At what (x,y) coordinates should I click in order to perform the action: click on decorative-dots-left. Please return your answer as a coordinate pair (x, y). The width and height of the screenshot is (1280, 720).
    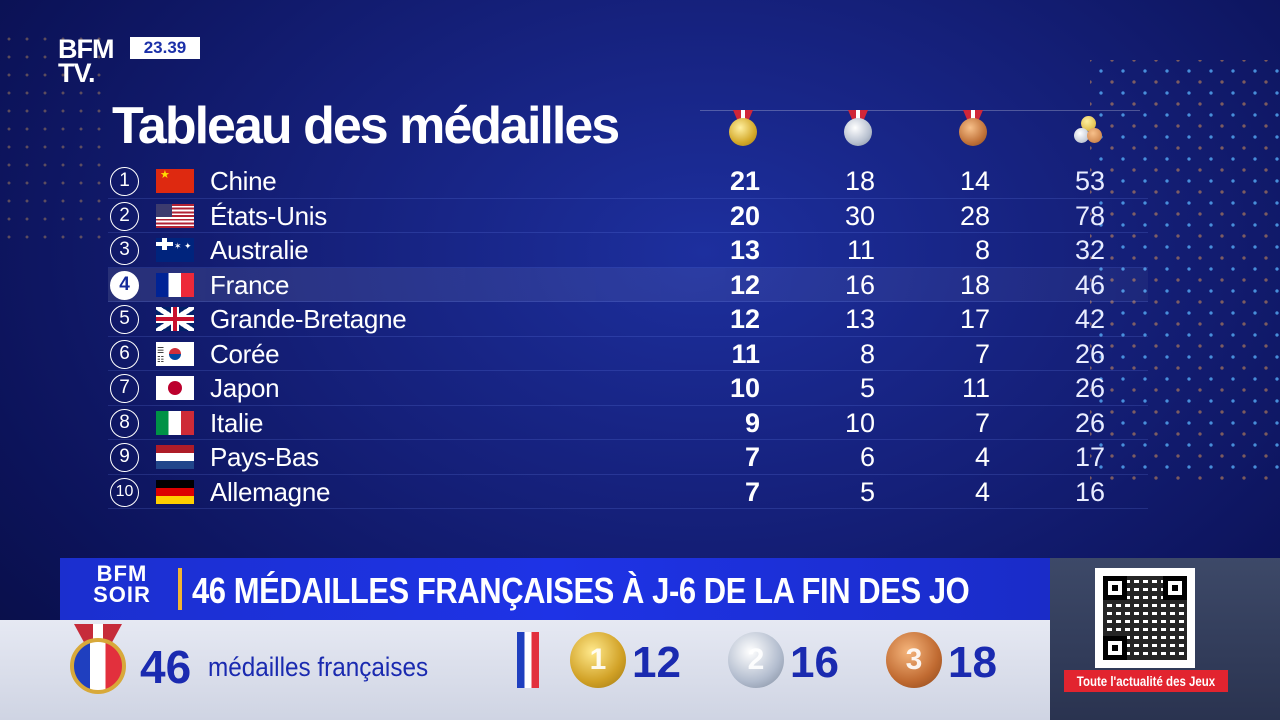
    Looking at the image, I should click on (55, 140).